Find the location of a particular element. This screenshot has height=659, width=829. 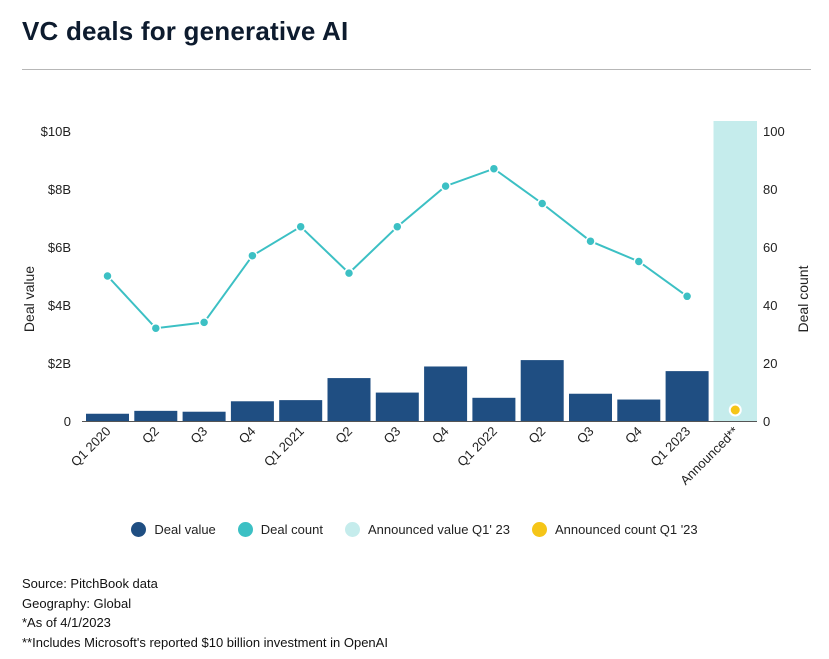

y-right-axis-title: Deal count is located at coordinates (803, 298).